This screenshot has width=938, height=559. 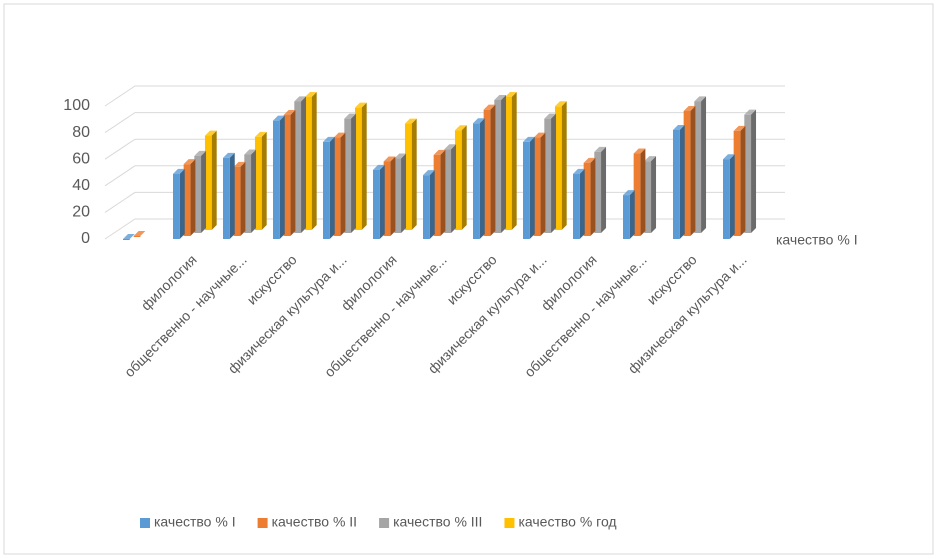 What do you see at coordinates (76, 105) in the screenshot?
I see `y-tick-label: 100` at bounding box center [76, 105].